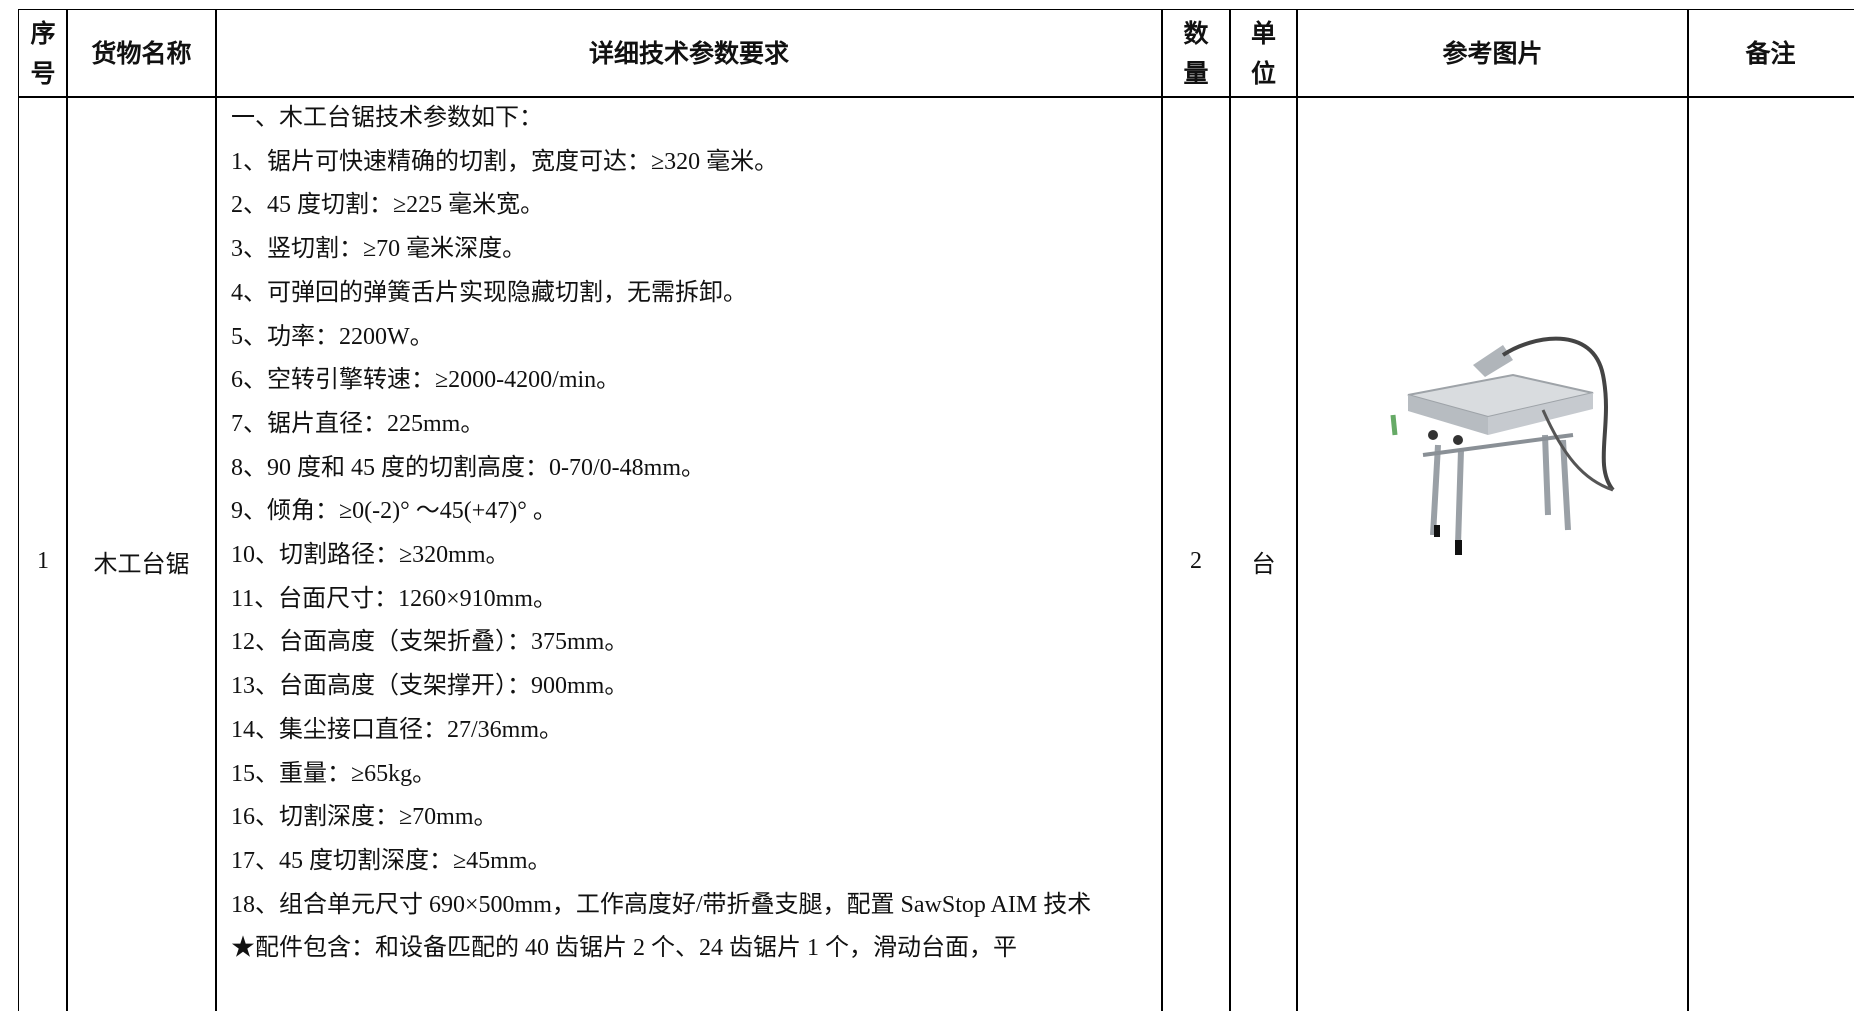  I want to click on spec-line: 14、集尘接口直径：27/36mm。, so click(397, 729).